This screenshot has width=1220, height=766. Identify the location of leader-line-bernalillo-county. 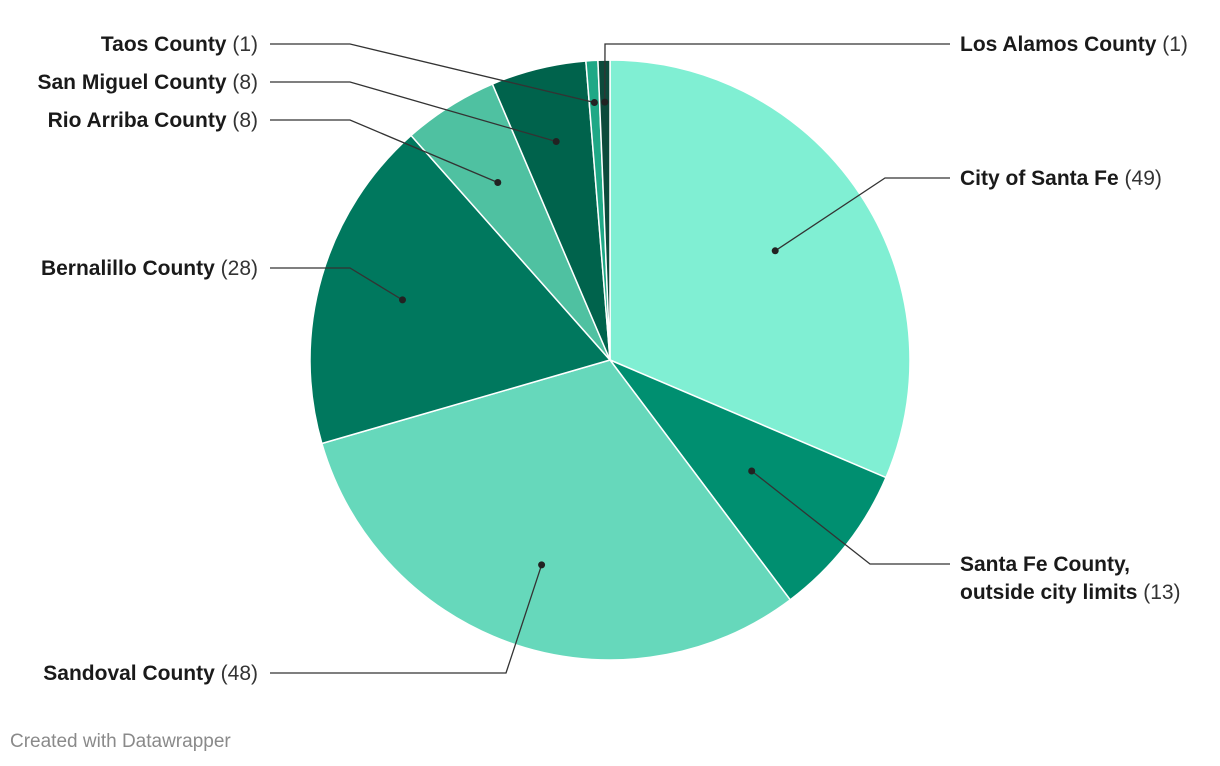
(336, 284).